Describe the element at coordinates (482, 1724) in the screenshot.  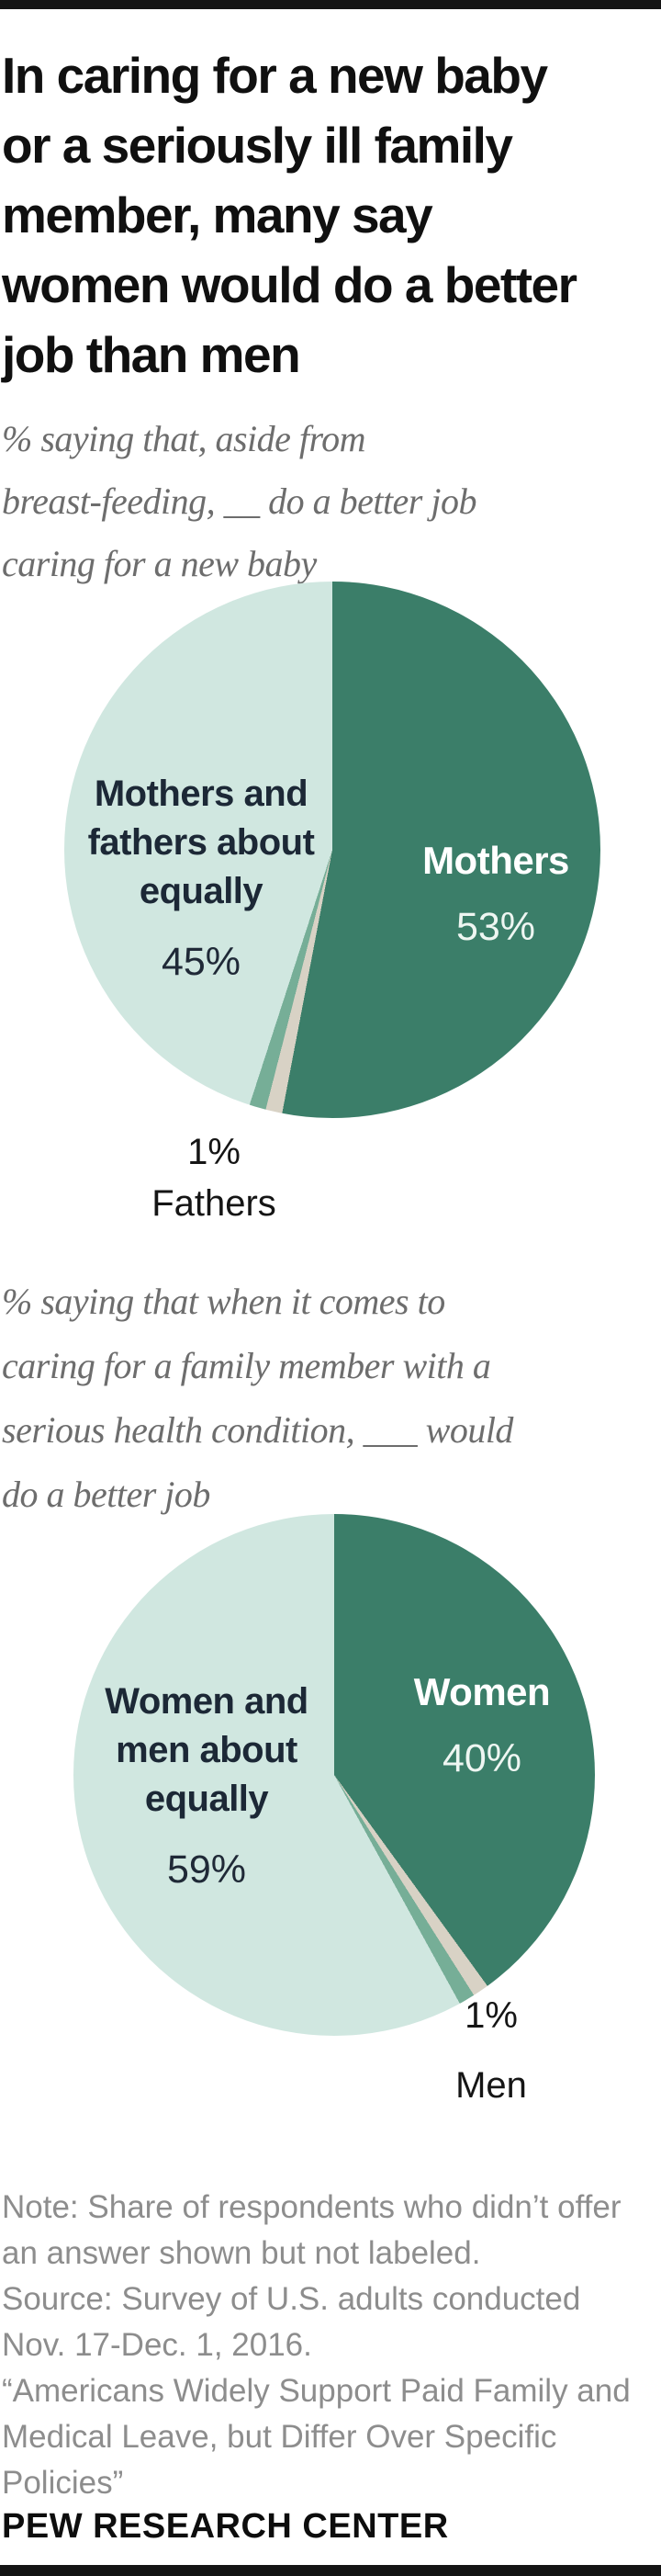
I see `pie2-women-slice-label: Women 40%` at that location.